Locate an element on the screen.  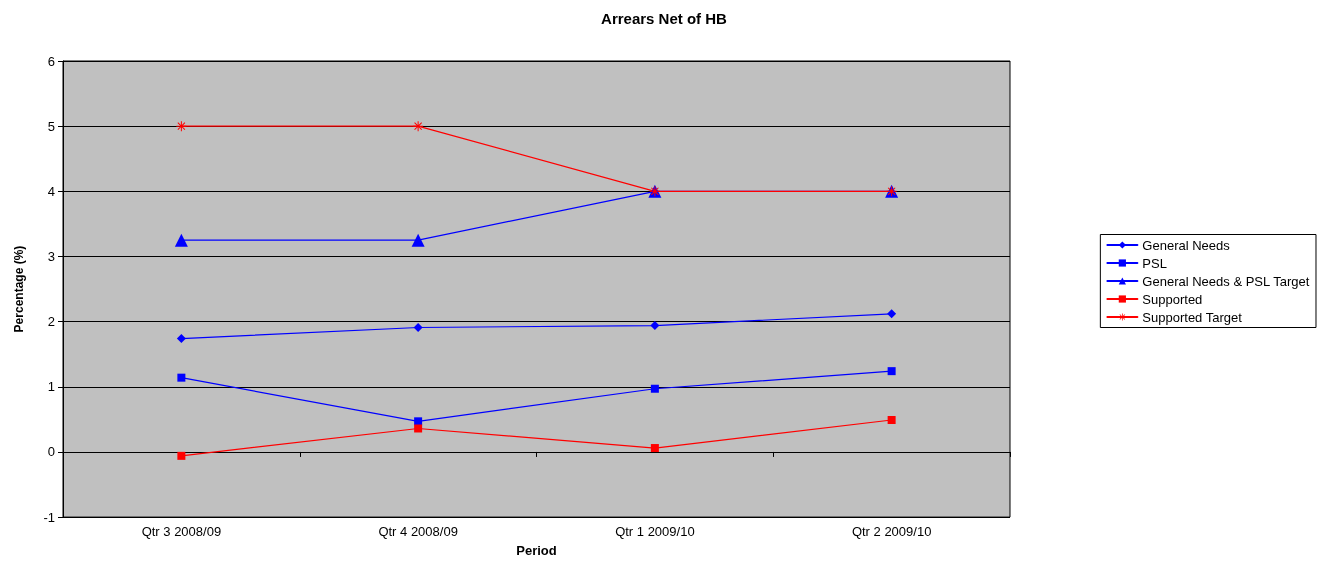
legend-label: Supported is located at coordinates (1172, 299).